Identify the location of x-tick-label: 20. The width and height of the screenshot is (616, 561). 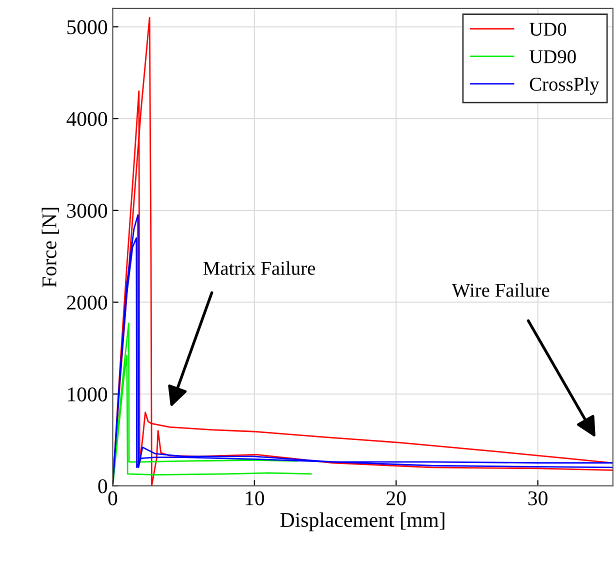
(396, 498).